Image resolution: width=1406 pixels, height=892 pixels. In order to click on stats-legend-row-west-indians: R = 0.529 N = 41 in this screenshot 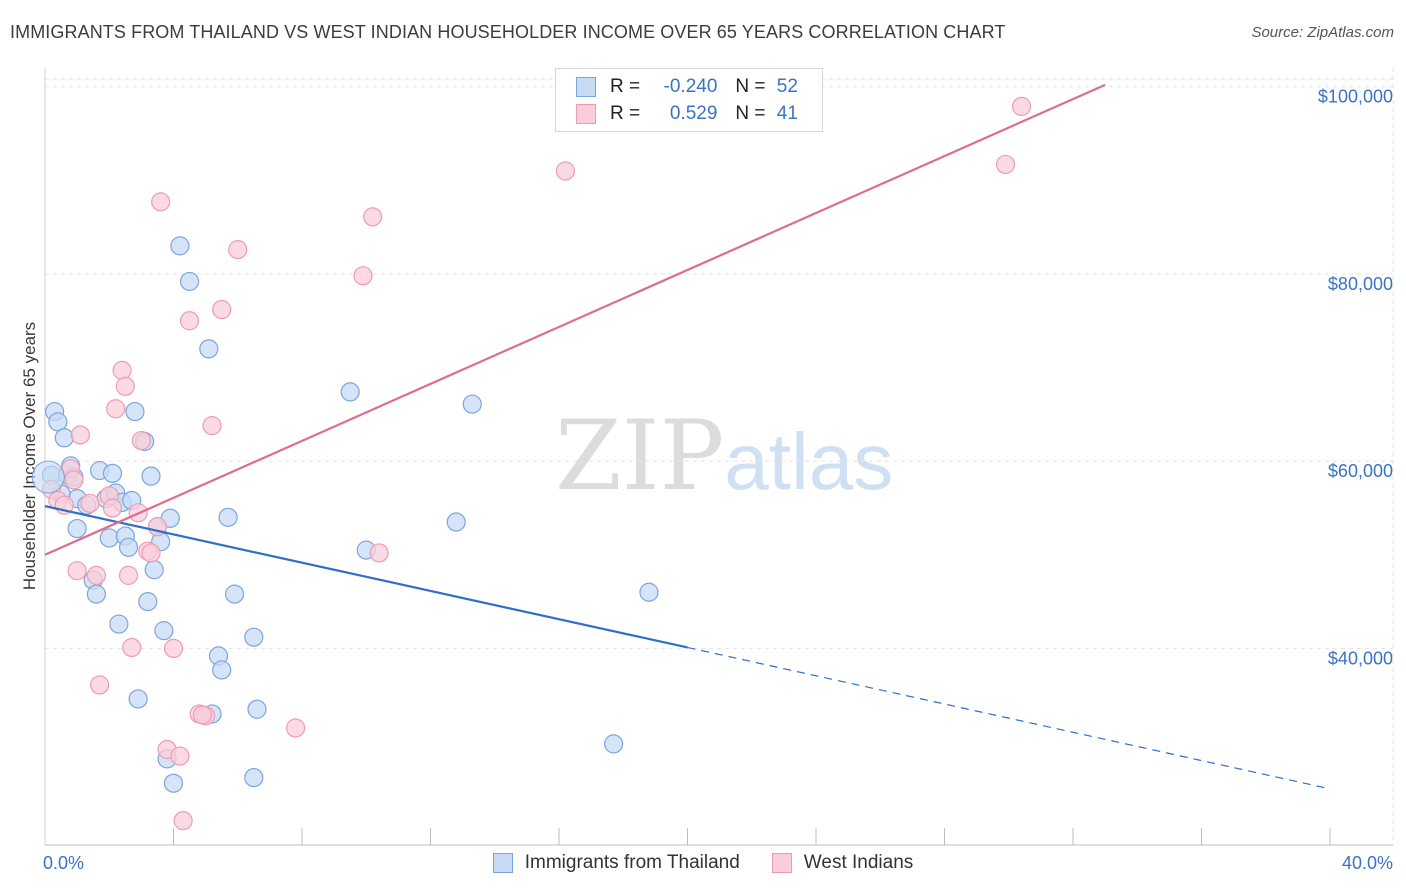, I will do `click(687, 114)`.